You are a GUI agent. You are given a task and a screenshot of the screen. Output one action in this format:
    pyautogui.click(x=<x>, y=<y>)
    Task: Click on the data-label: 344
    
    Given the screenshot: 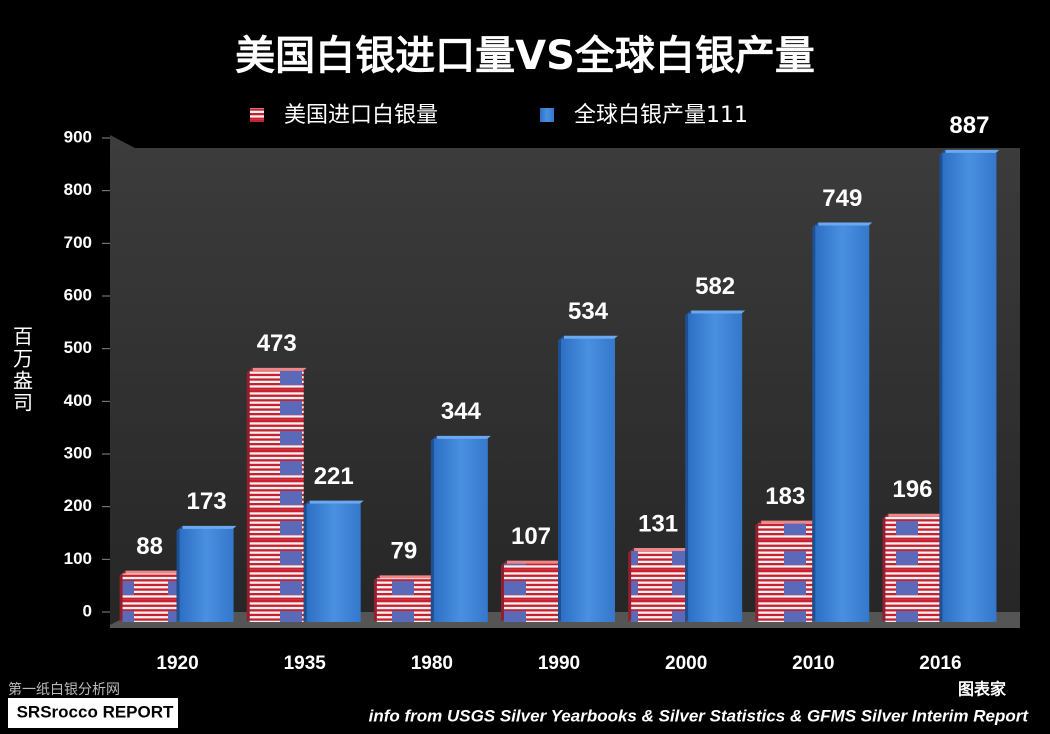 What is the action you would take?
    pyautogui.click(x=461, y=411)
    